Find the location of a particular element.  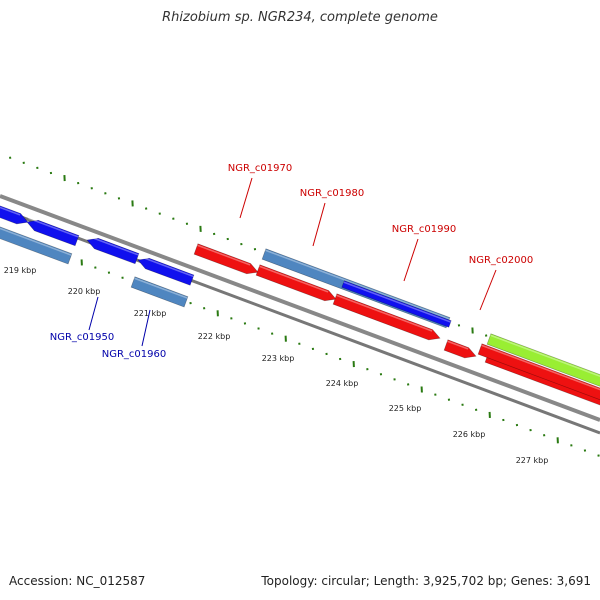

map-title: Rhizobium sp. NGR234, complete genome is located at coordinates (300, 17).